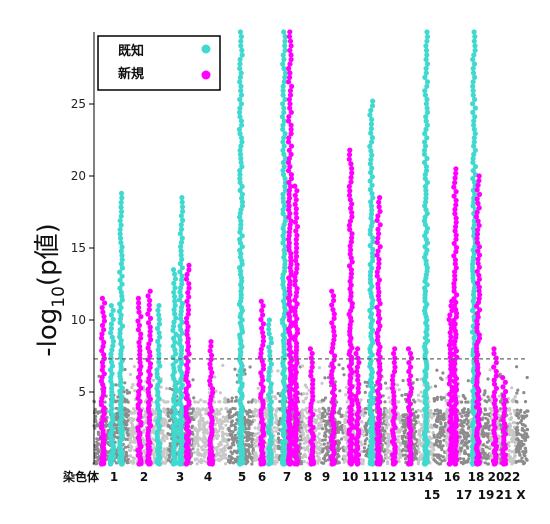  Describe the element at coordinates (211, 360) in the screenshot. I see `novel-peak-point` at that location.